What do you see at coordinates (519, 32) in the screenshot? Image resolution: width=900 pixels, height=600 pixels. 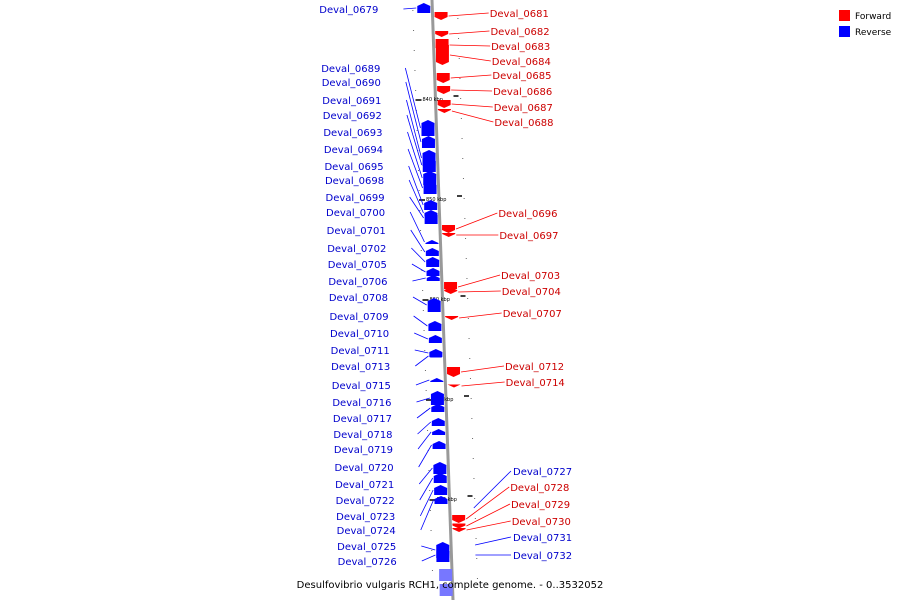 I see `forward-gene-label: Deval_0682` at bounding box center [519, 32].